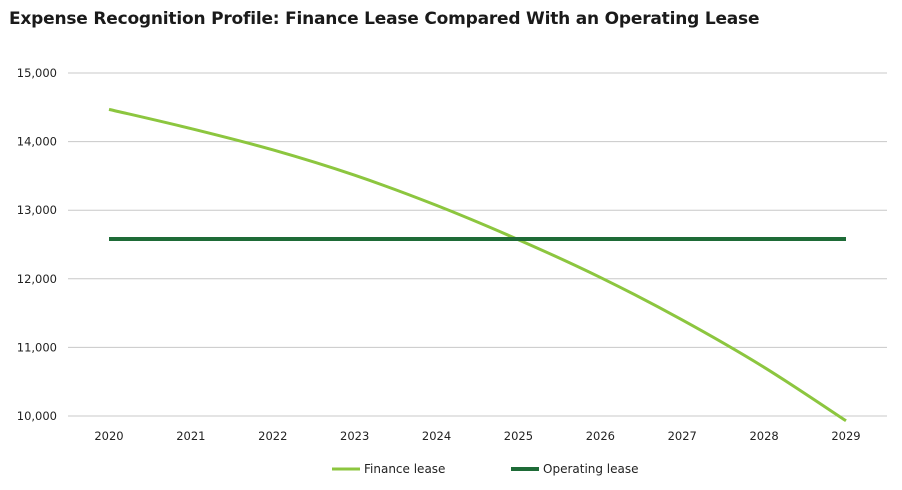  Describe the element at coordinates (108, 436) in the screenshot. I see `x-tick-label: 2020` at that location.